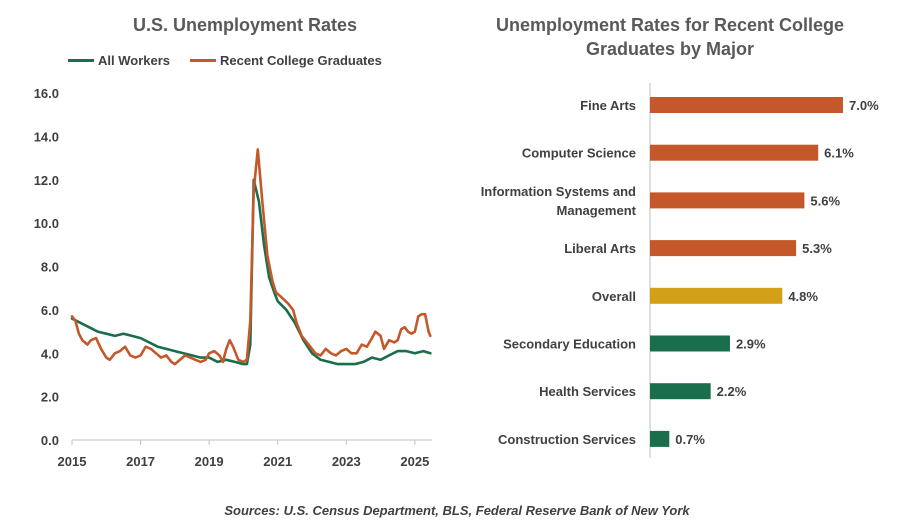  What do you see at coordinates (46, 223) in the screenshot?
I see `y-tick-label: 10.0` at bounding box center [46, 223].